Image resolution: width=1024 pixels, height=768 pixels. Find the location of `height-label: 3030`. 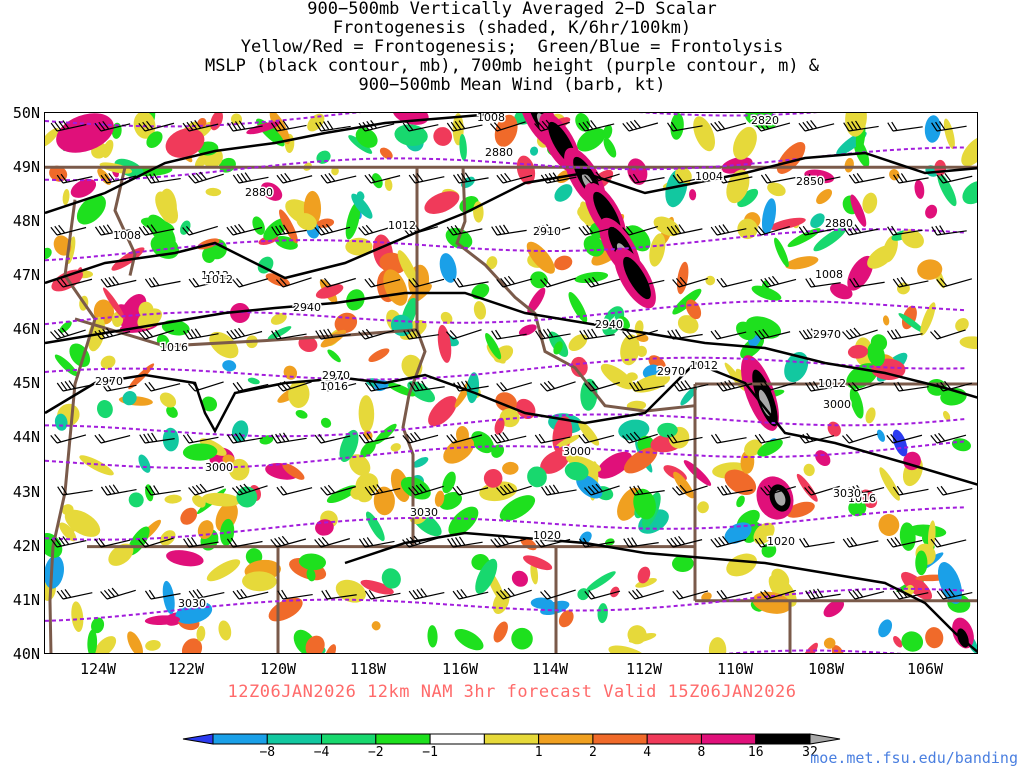

height-label: 3030 is located at coordinates (192, 603).